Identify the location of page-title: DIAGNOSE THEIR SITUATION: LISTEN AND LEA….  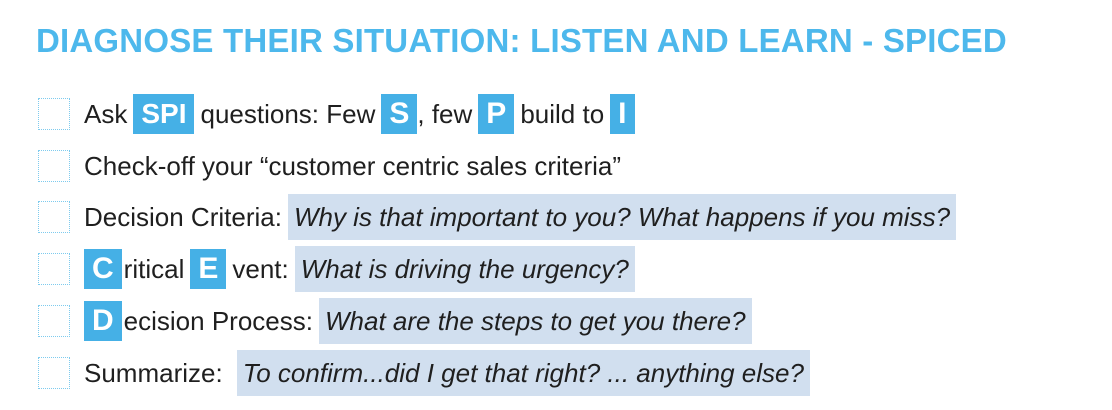
(521, 40).